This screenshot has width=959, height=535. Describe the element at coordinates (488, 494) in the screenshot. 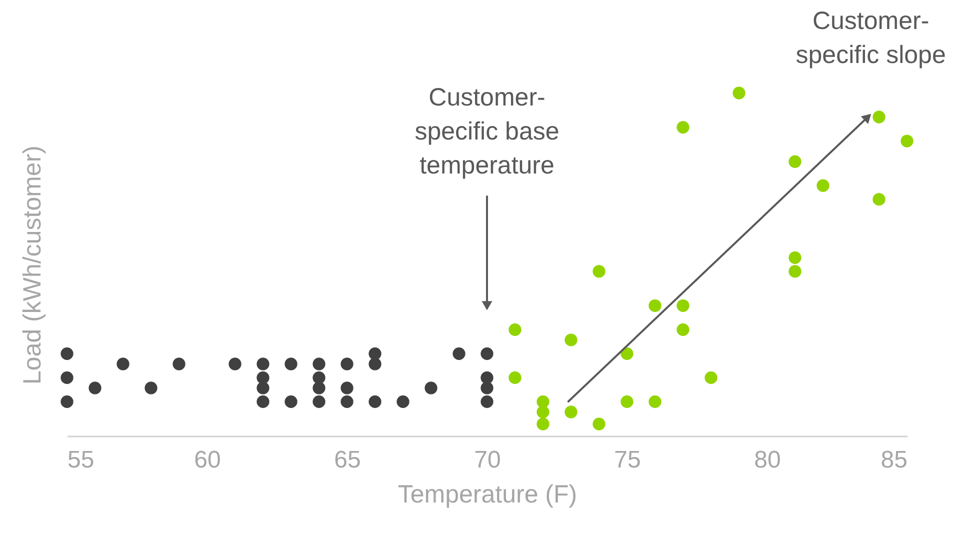

I see `x-axis-title: Temperature (F)` at that location.